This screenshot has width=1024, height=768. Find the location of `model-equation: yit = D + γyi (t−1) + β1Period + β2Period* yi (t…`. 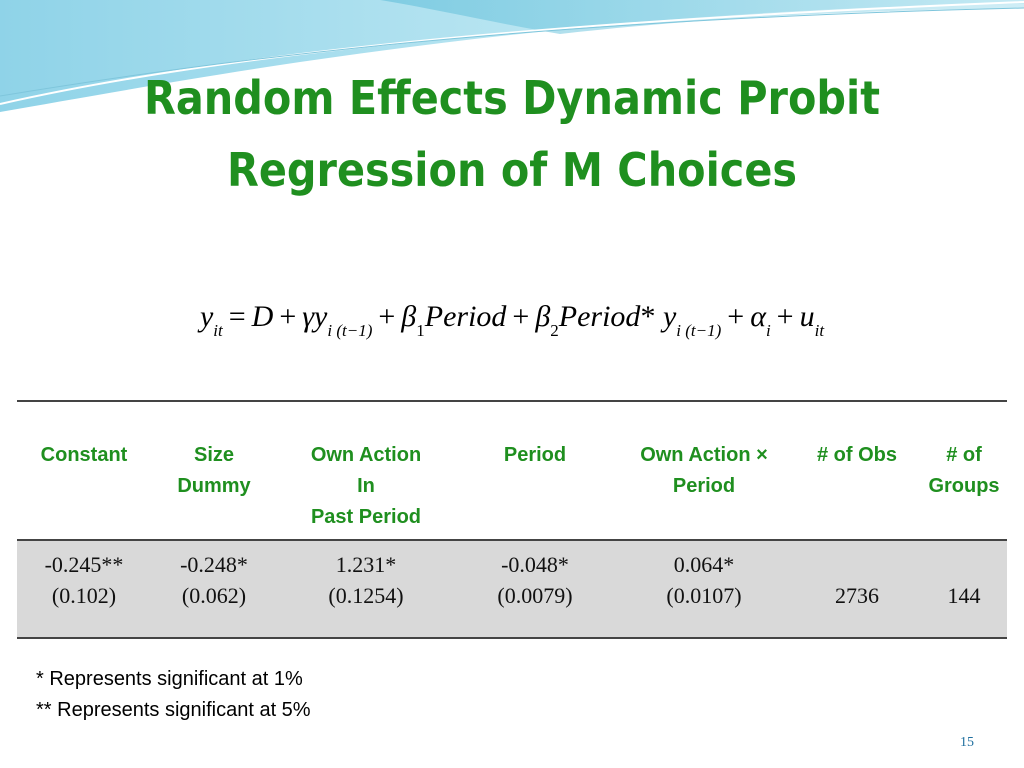

model-equation: yit = D + γyi (t−1) + β1Period + β2Period* yi (t… is located at coordinates (512, 320).